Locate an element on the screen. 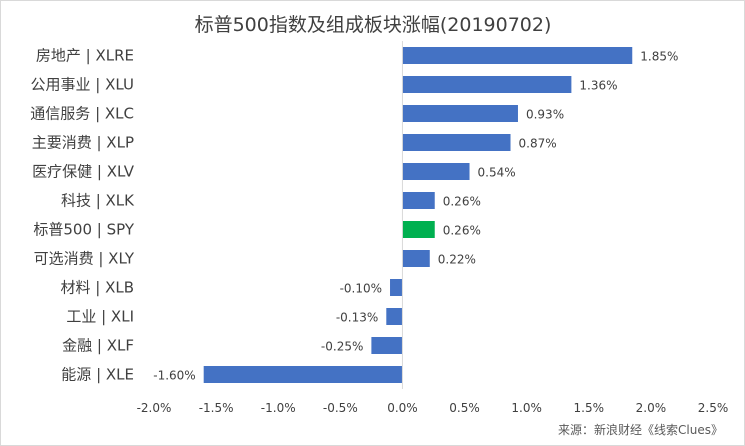 This screenshot has height=446, width=745. category-label-9: 工业 | XLI is located at coordinates (100, 317).